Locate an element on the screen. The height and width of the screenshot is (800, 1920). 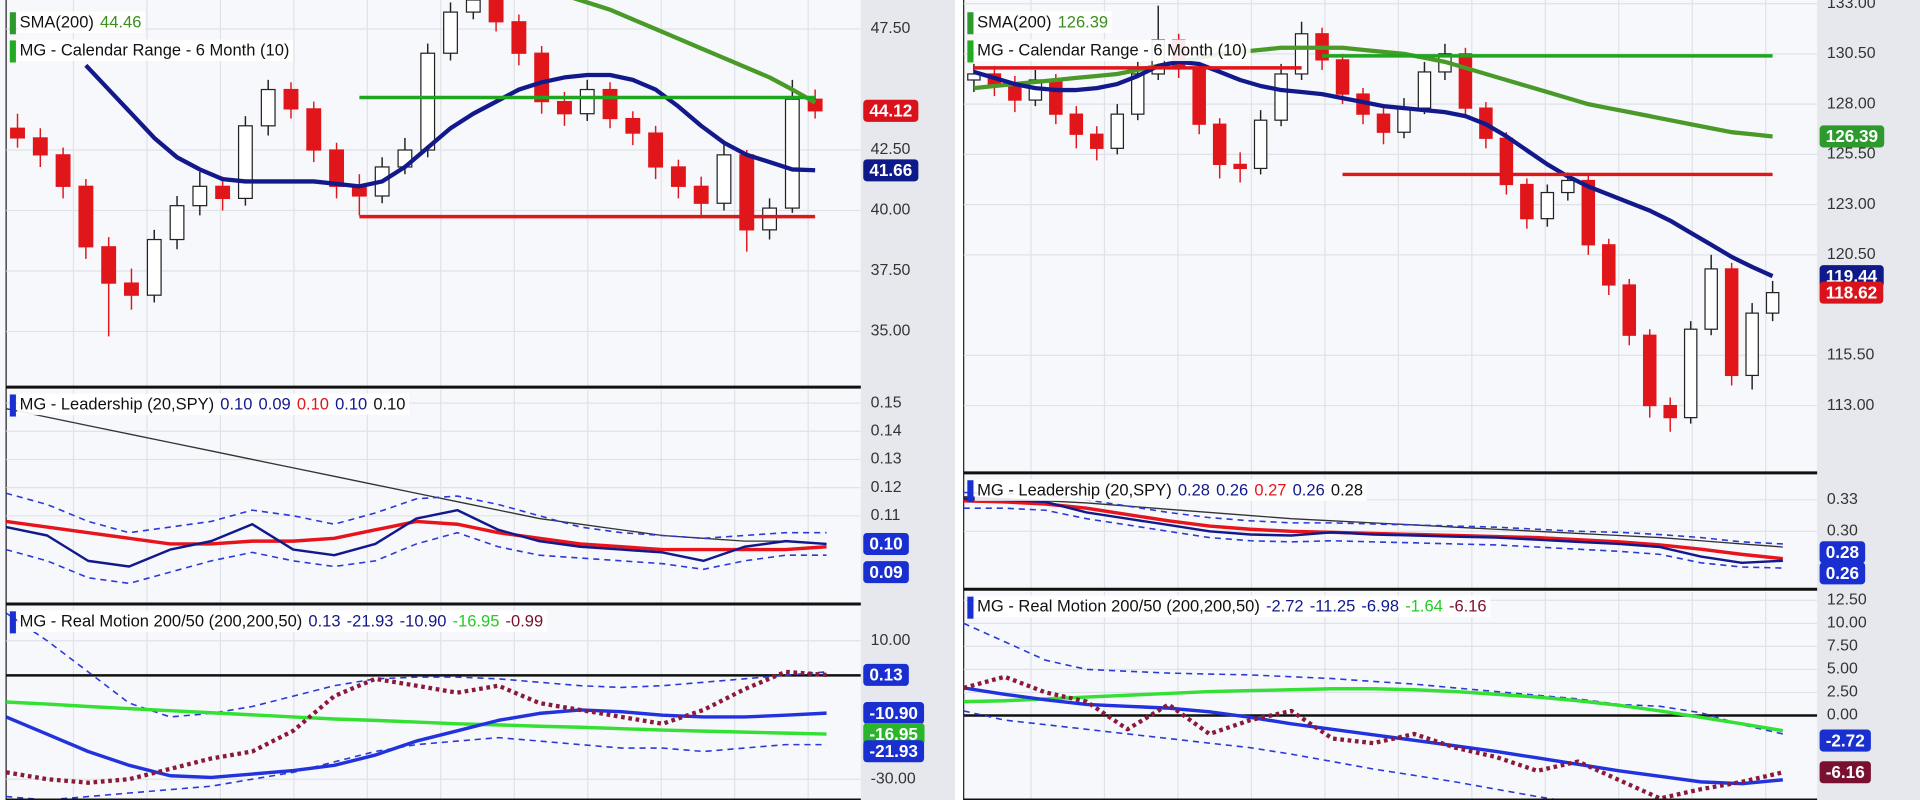
legend-title: MG - Calendar Range - 6 Month (10) is located at coordinates (1112, 50).